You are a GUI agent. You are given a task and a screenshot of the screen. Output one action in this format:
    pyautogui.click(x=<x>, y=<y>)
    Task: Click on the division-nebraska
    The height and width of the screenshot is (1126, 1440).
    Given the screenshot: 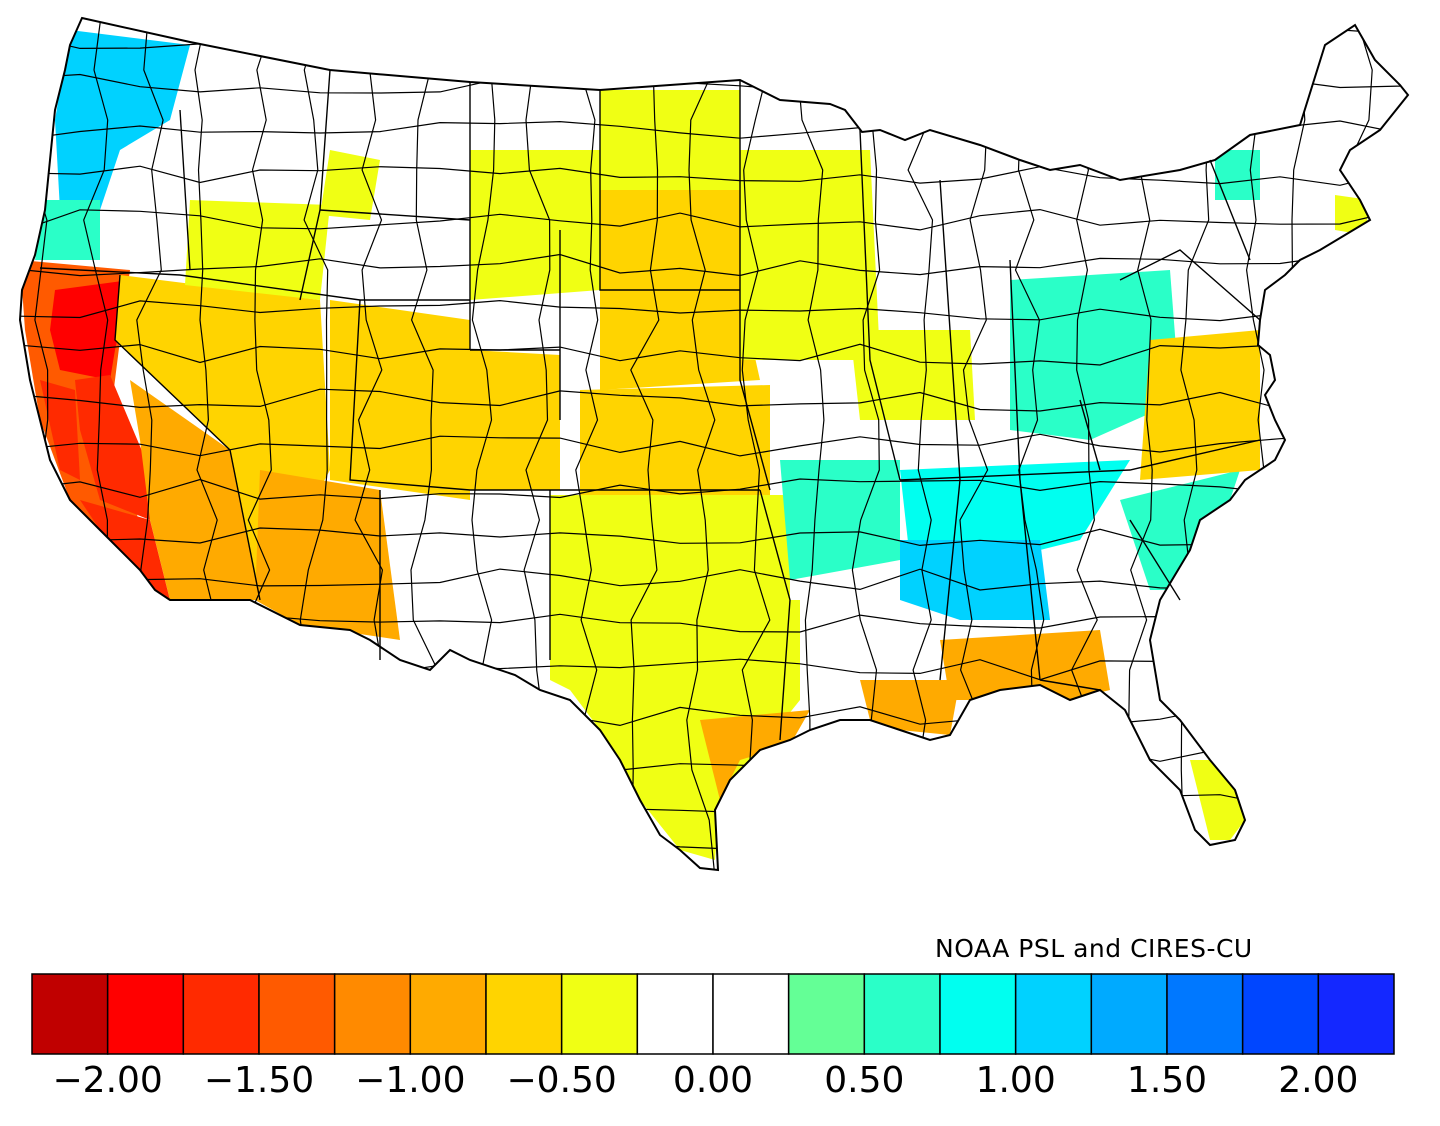 What is the action you would take?
    pyautogui.click(x=680, y=340)
    